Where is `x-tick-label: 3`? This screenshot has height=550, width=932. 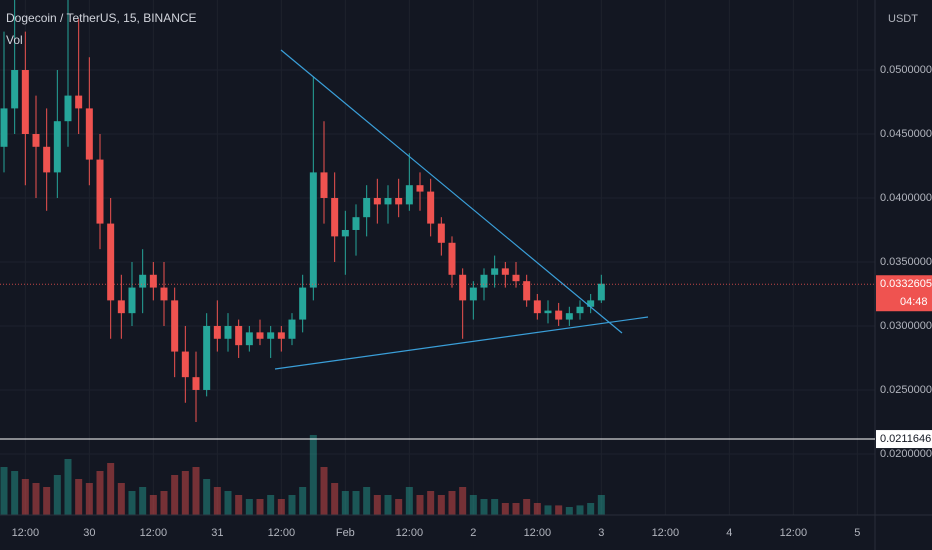 x-tick-label: 3 is located at coordinates (601, 533).